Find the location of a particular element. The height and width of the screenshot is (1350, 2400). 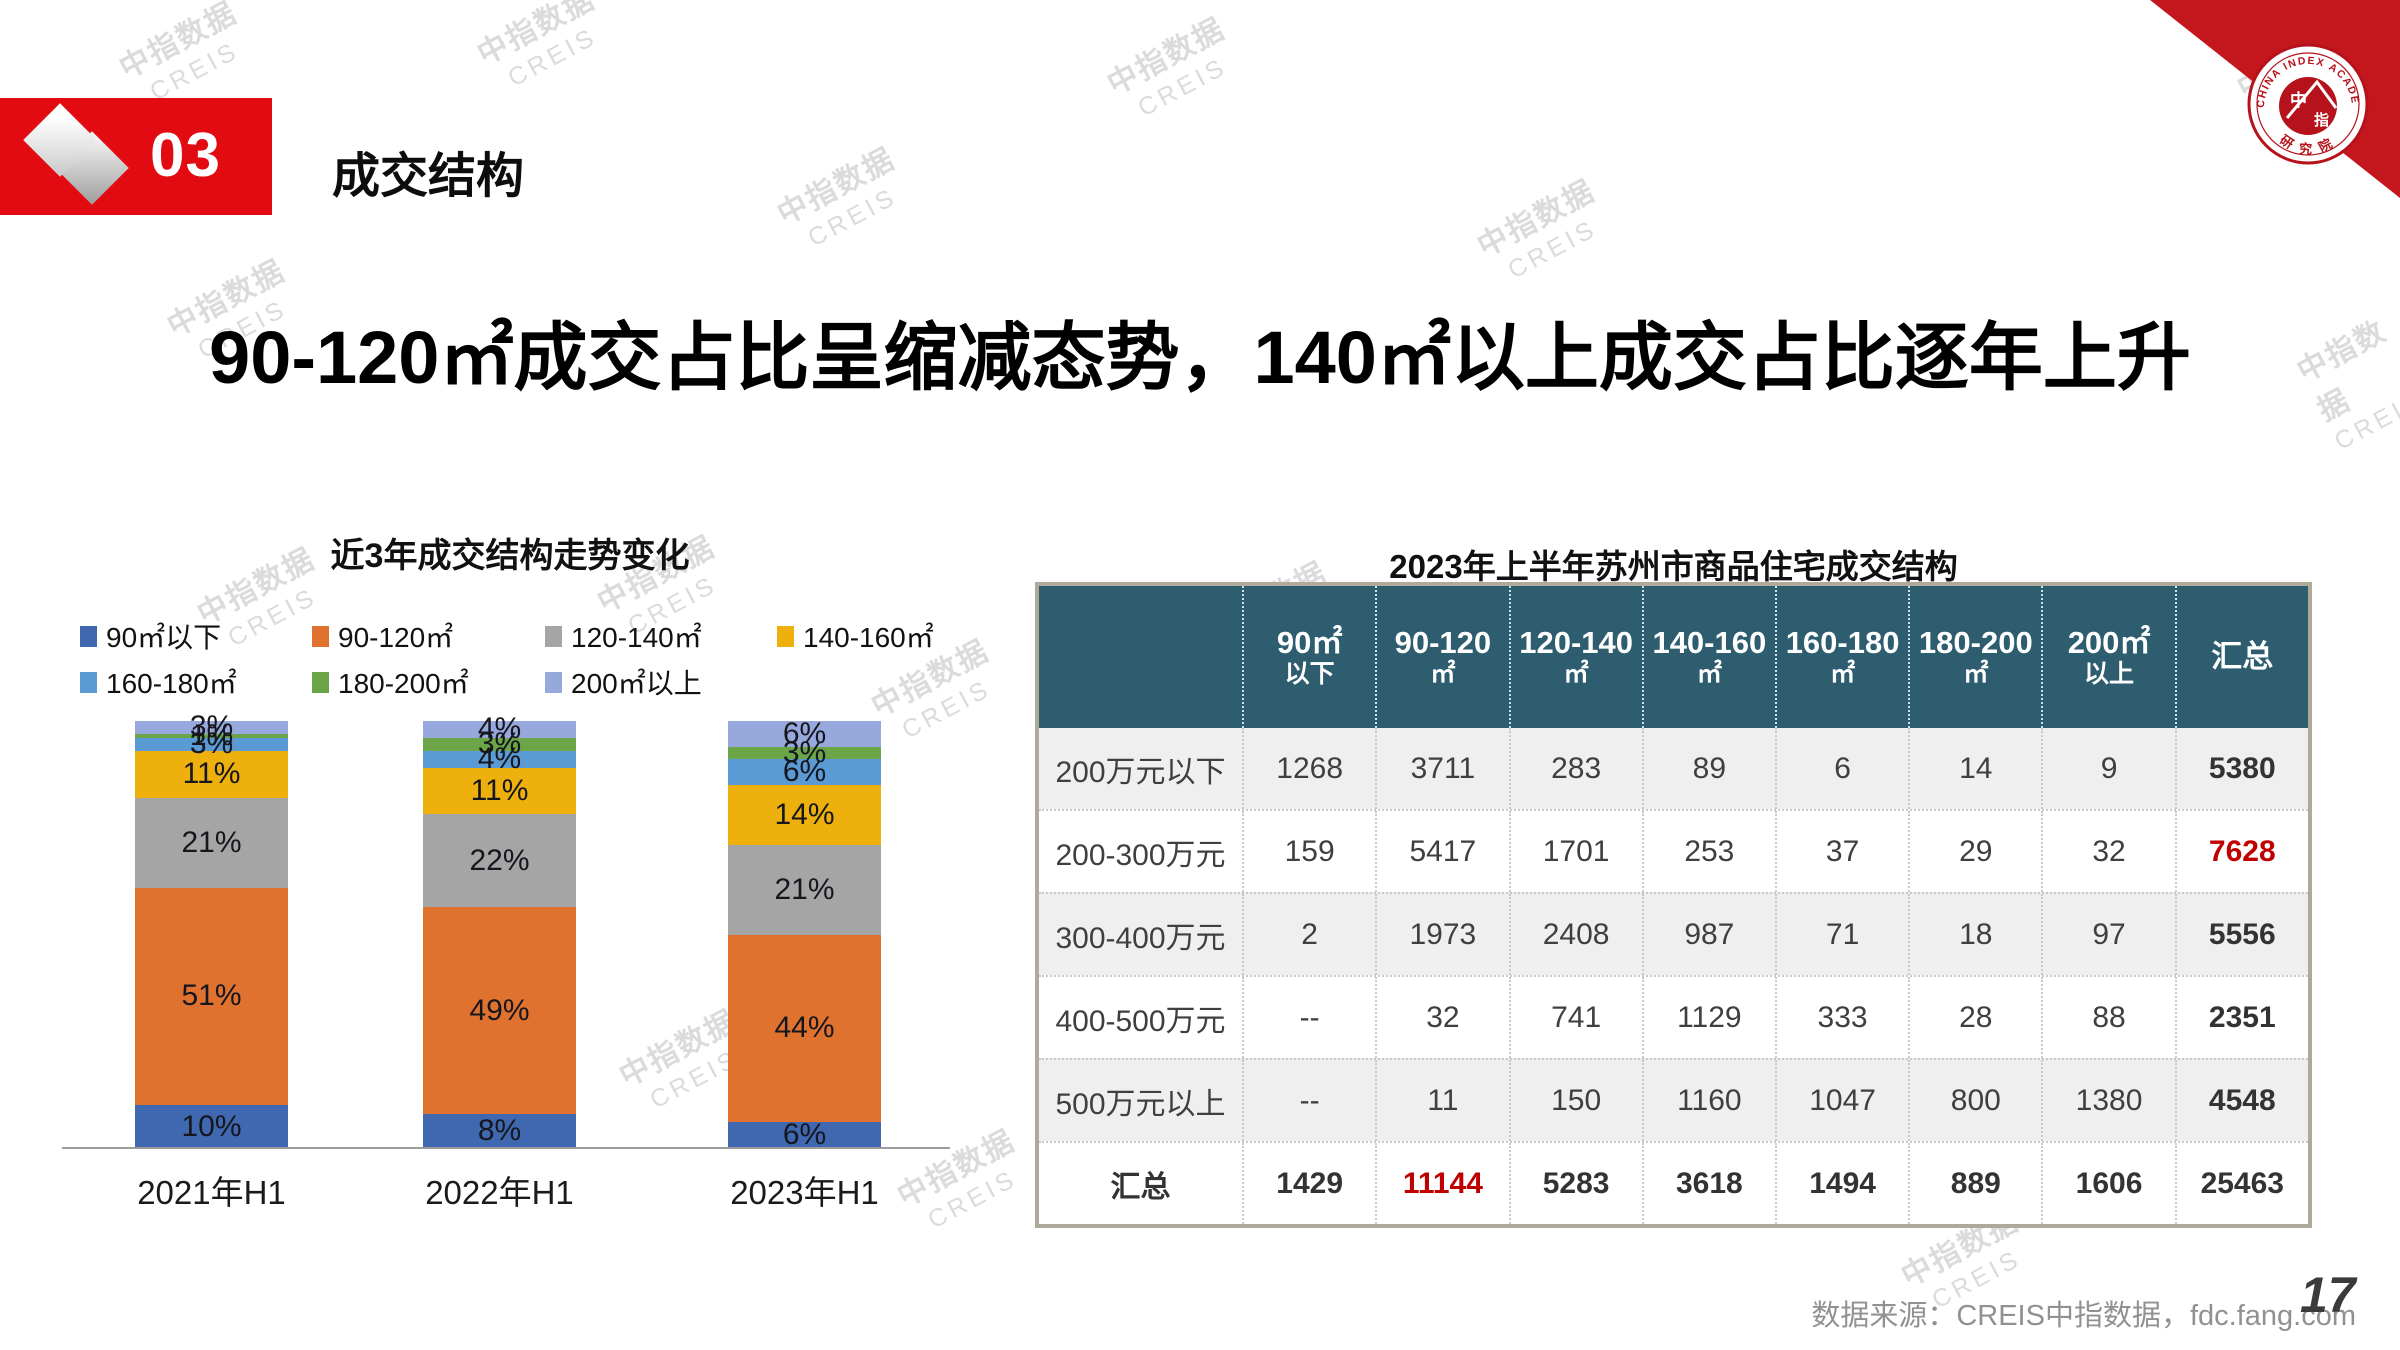

table-row: 300-400万元 2 1973 2408 987 71 18 97 5556 is located at coordinates (1673, 933).